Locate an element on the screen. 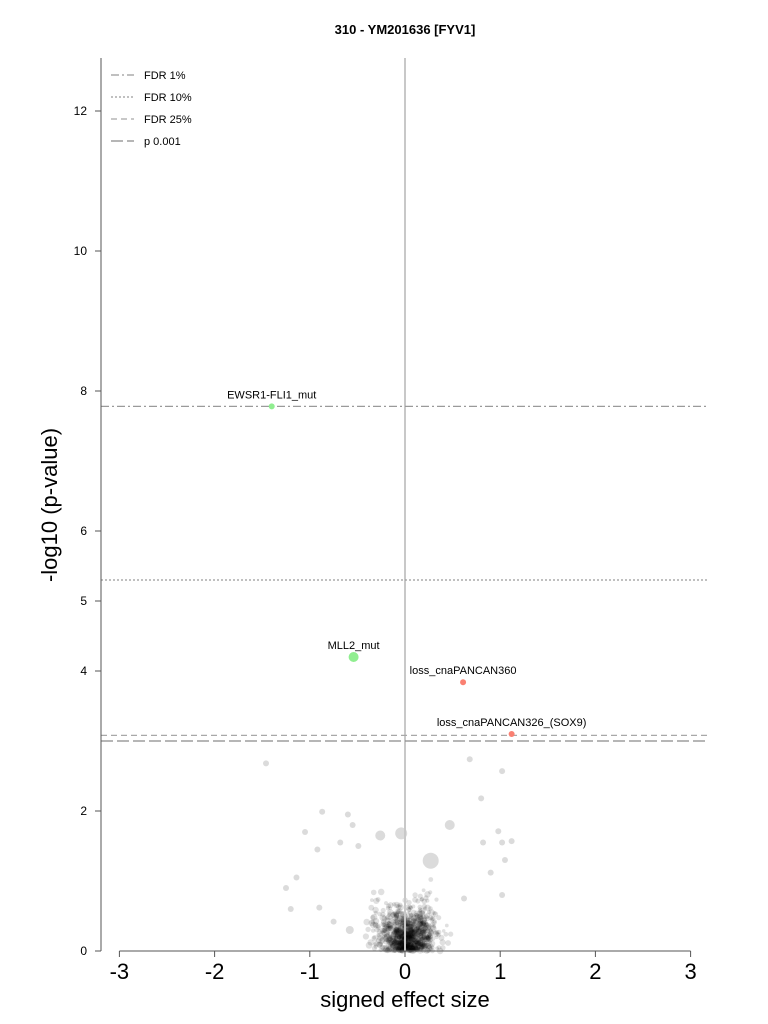  data-point is located at coordinates (502, 771).